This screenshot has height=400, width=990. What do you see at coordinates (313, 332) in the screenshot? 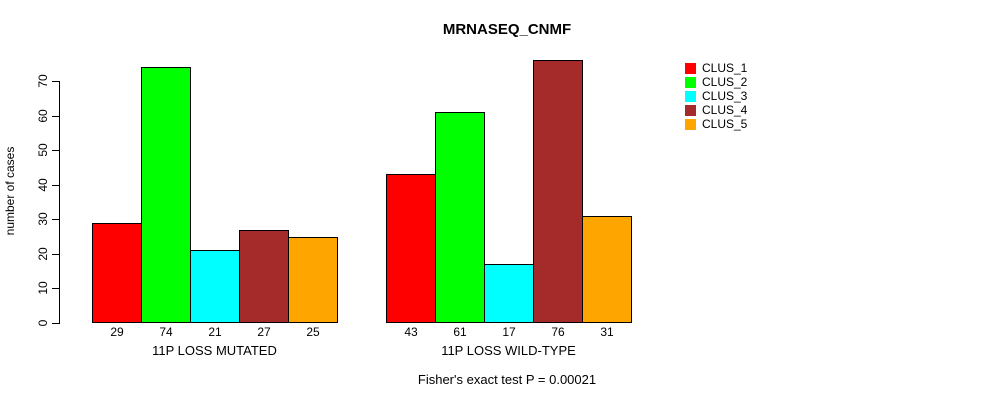
I see `bar-value-label: 25` at bounding box center [313, 332].